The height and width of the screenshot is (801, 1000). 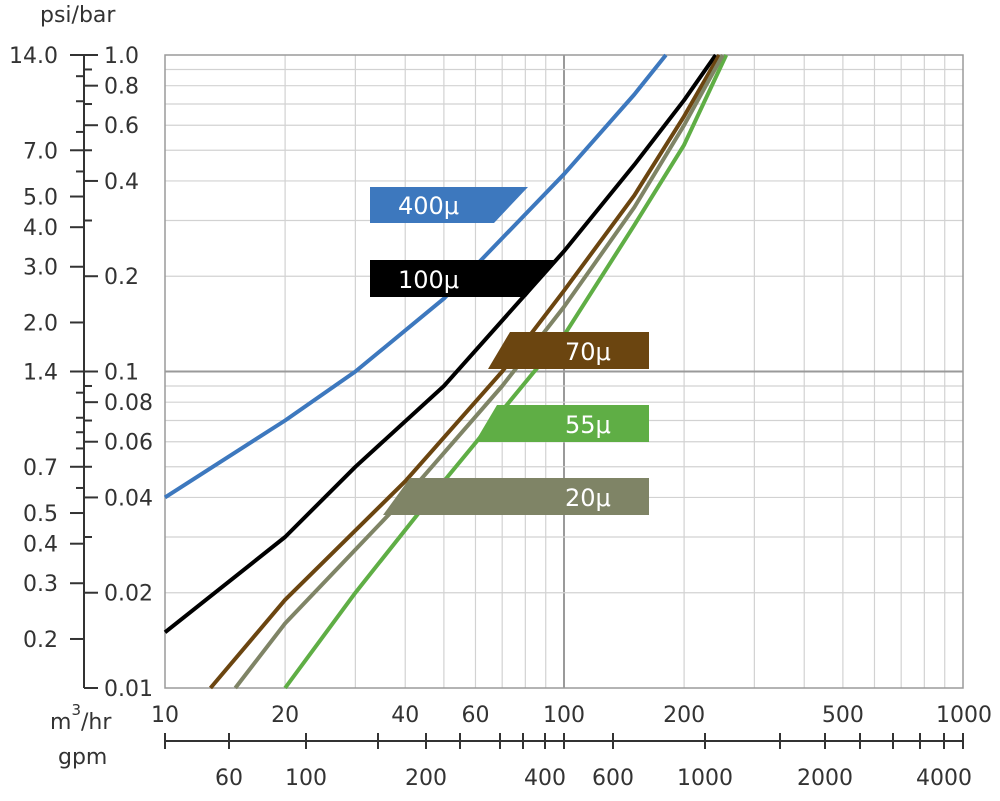 What do you see at coordinates (229, 778) in the screenshot?
I see `gpm-tick-label: 60` at bounding box center [229, 778].